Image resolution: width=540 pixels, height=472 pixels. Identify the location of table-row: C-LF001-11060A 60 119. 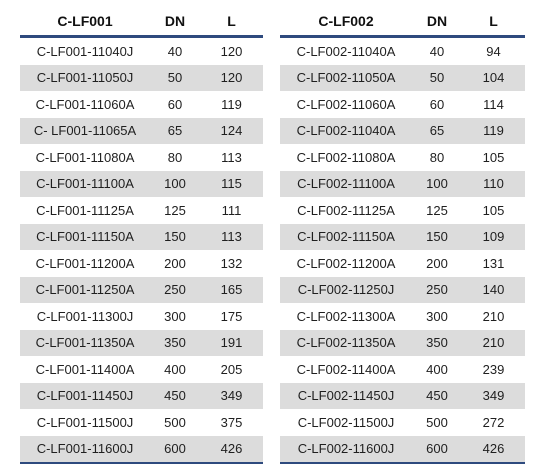
(141, 104).